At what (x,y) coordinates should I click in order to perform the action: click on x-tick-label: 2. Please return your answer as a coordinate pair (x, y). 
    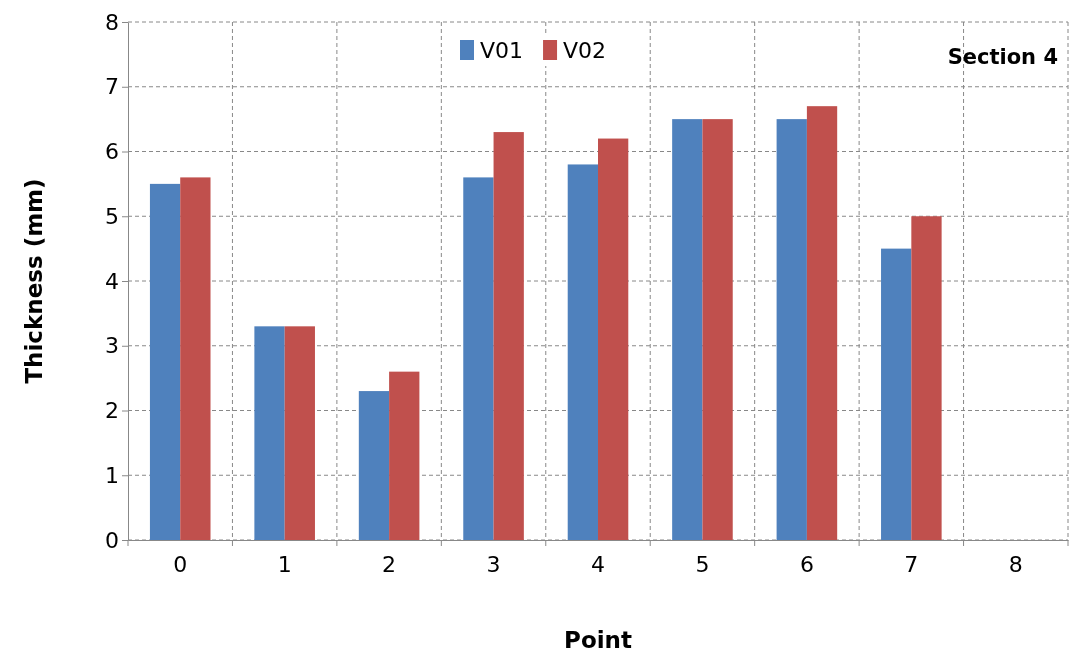
    Looking at the image, I should click on (389, 564).